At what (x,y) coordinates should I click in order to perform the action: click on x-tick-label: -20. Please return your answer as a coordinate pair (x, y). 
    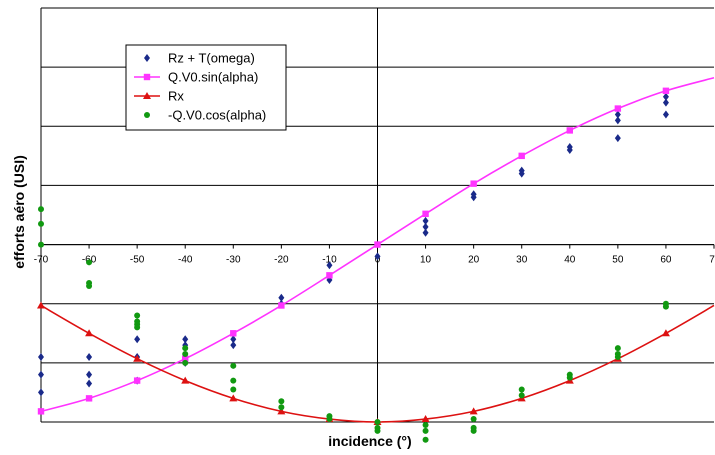
    Looking at the image, I should click on (281, 260).